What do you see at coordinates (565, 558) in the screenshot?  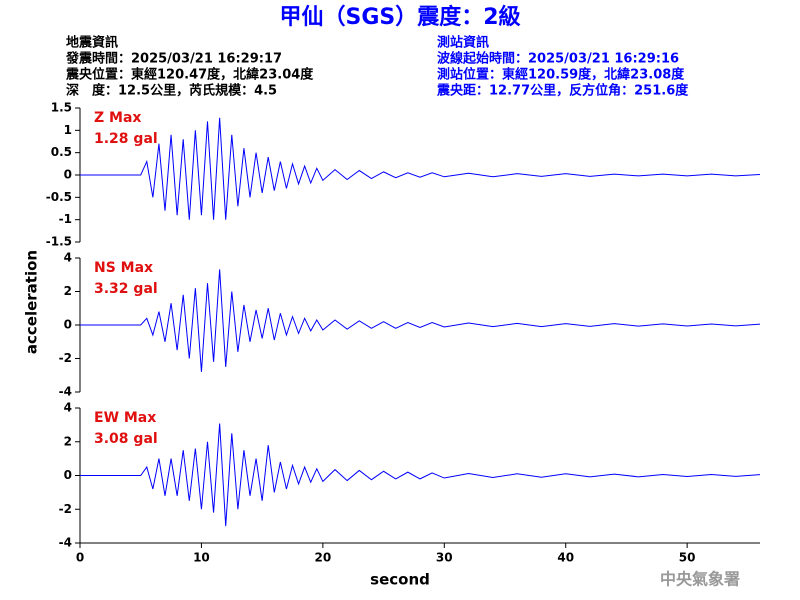 I see `x-tick-label: 40` at bounding box center [565, 558].